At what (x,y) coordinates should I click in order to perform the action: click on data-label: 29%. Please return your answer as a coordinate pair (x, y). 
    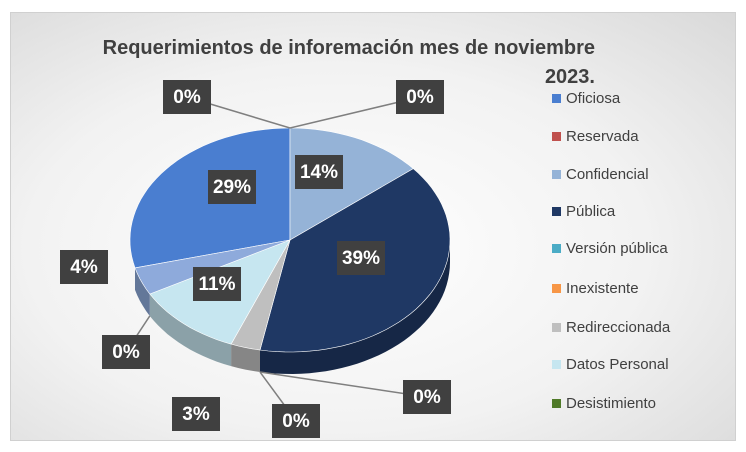
    Looking at the image, I should click on (232, 187).